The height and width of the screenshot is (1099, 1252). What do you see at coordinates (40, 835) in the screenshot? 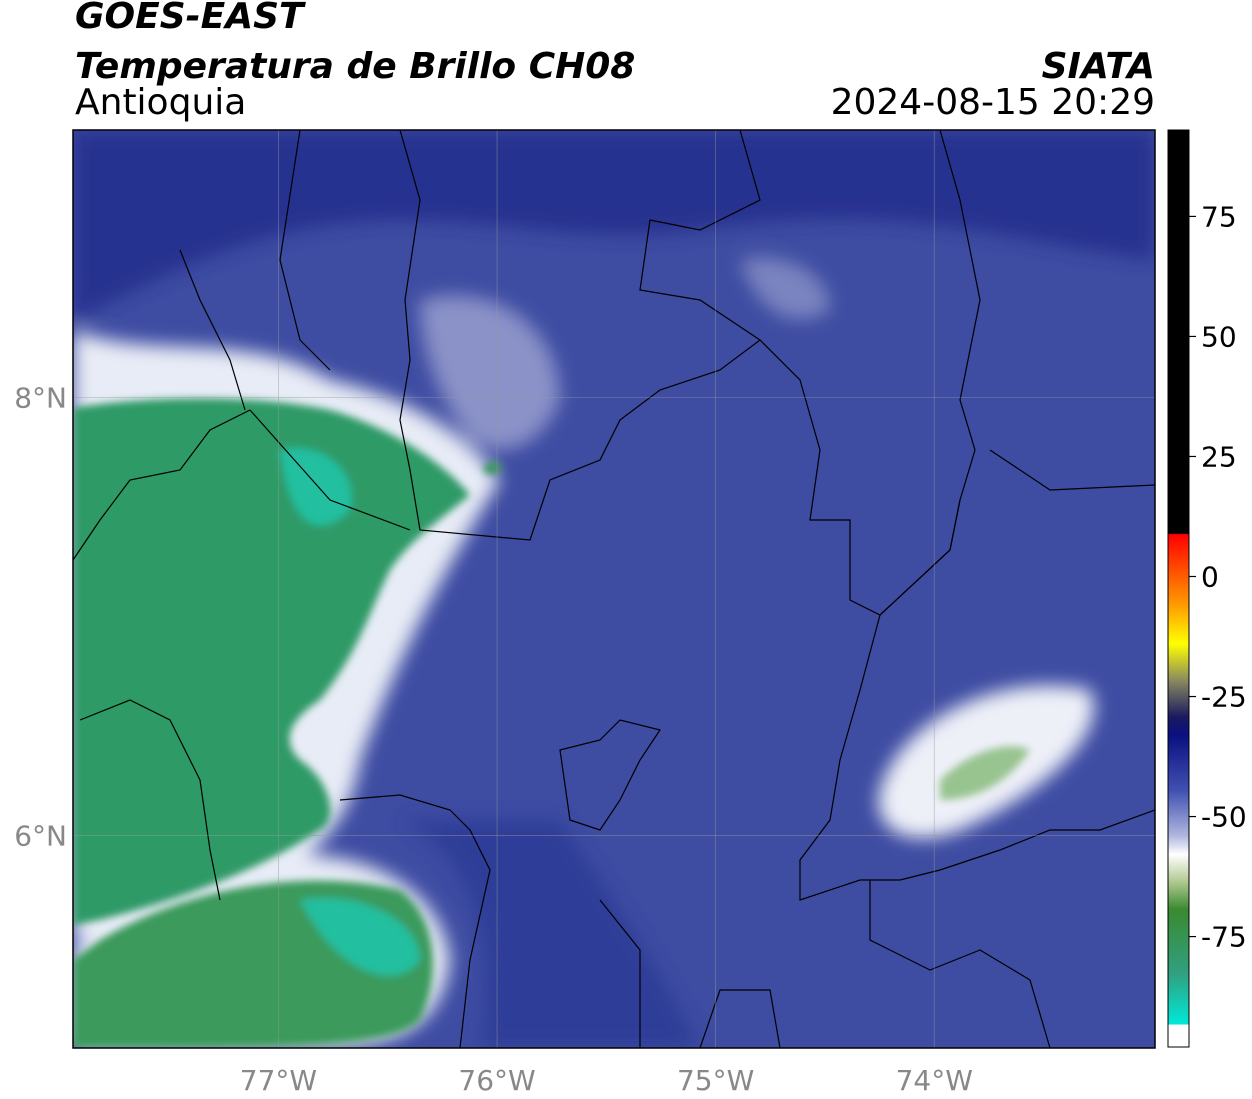
I see `lat-label: 6°N` at bounding box center [40, 835].